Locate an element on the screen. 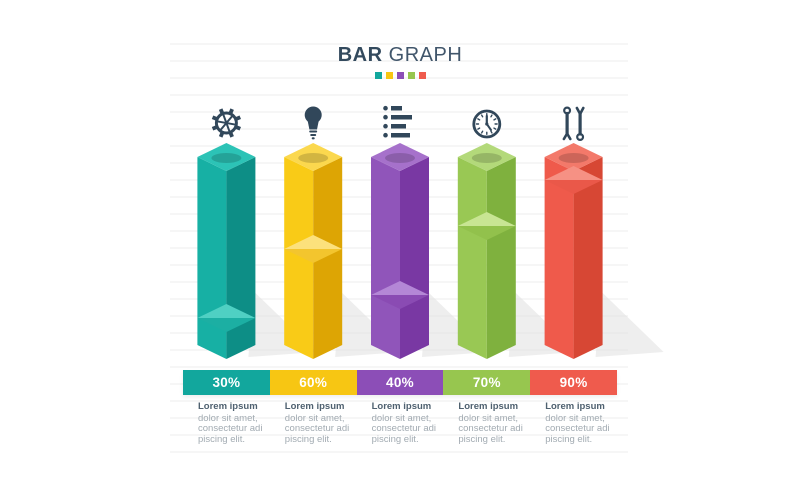 The height and width of the screenshot is (500, 800). wrench-icon is located at coordinates (573, 124).